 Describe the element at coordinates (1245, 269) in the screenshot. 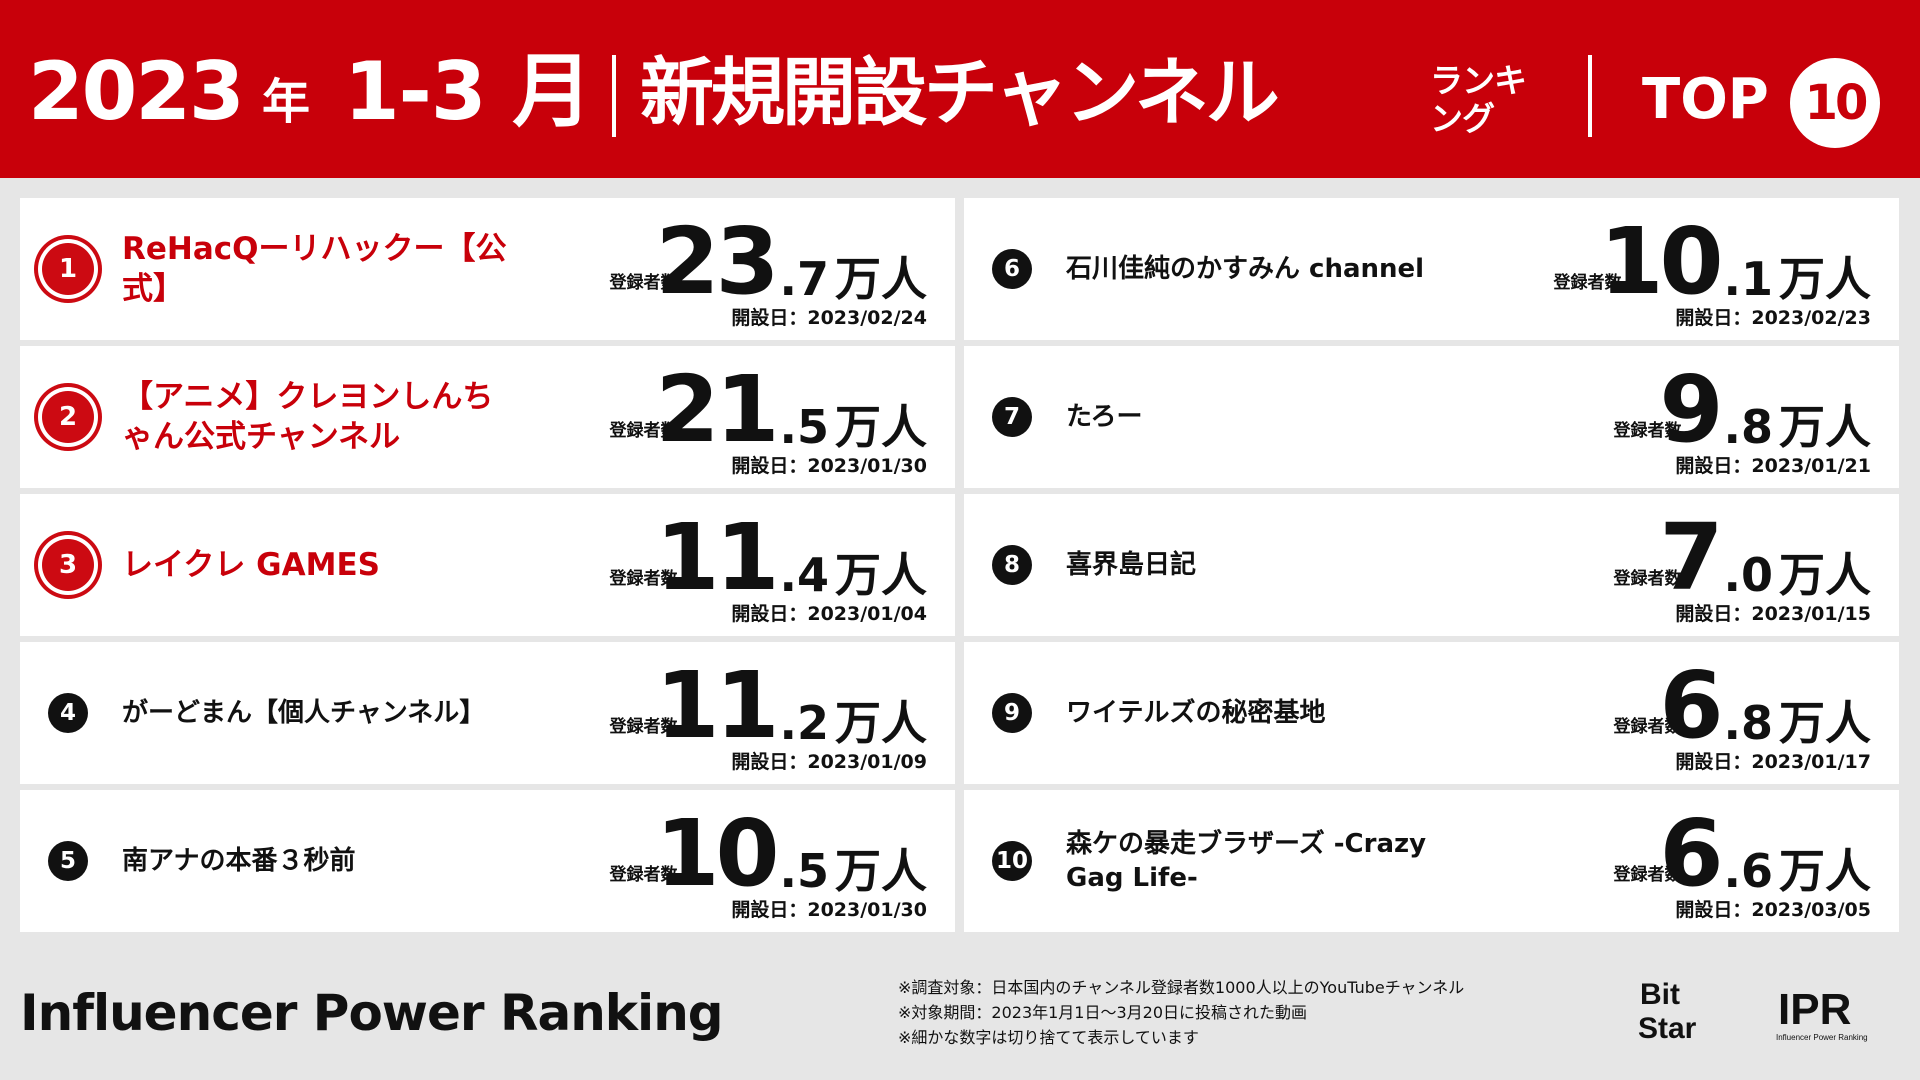

I see `channel-name: 石川佳純のかすみん channel` at that location.